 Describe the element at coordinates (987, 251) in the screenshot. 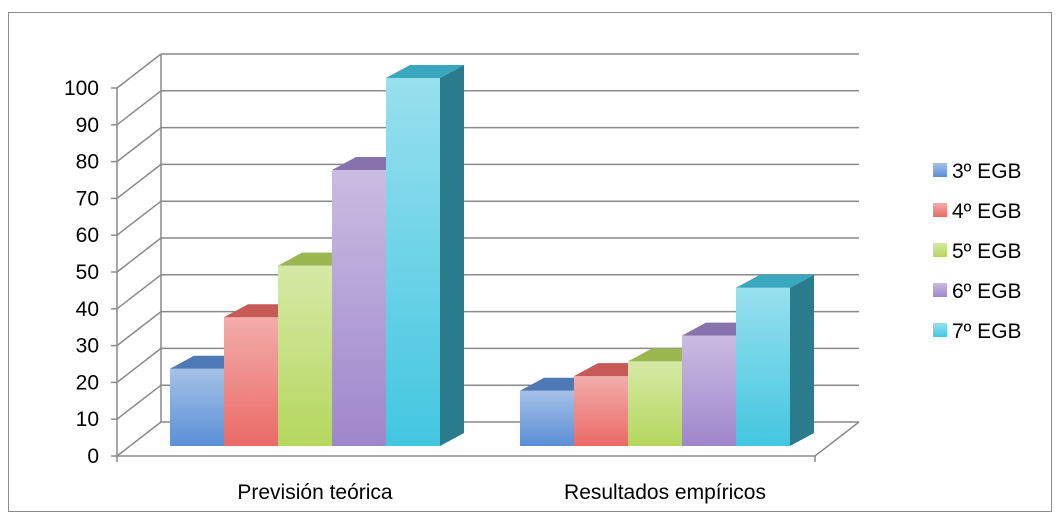

I see `legend-label: 5º EGB` at that location.